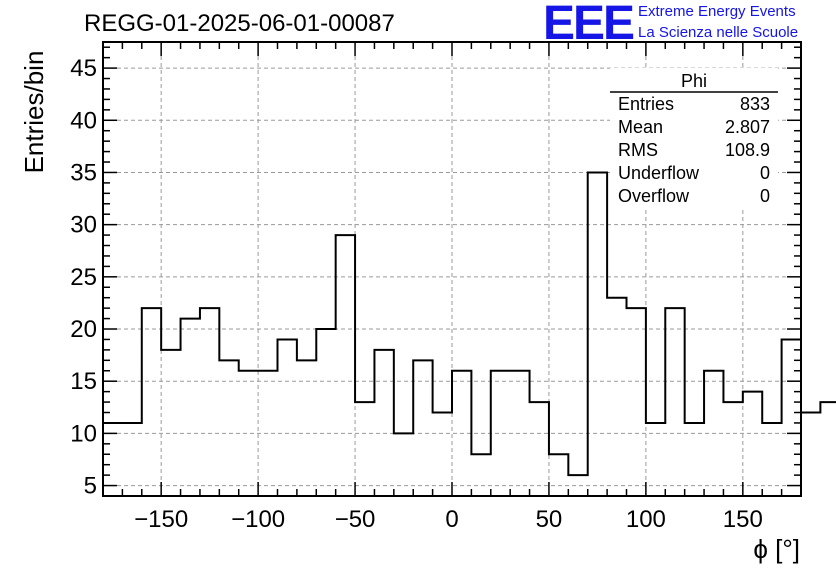  Describe the element at coordinates (83, 381) in the screenshot. I see `y-tick-label: 15` at that location.